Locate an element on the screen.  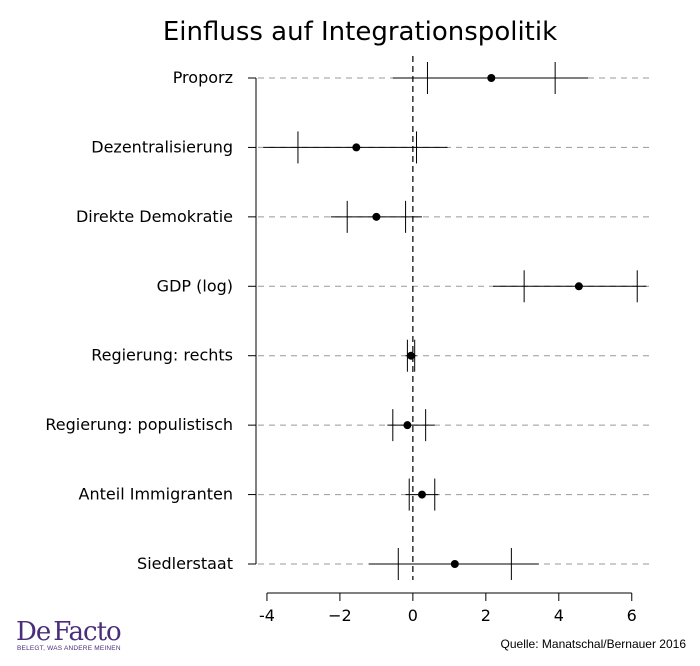
x-tick-label: -4 is located at coordinates (267, 615).